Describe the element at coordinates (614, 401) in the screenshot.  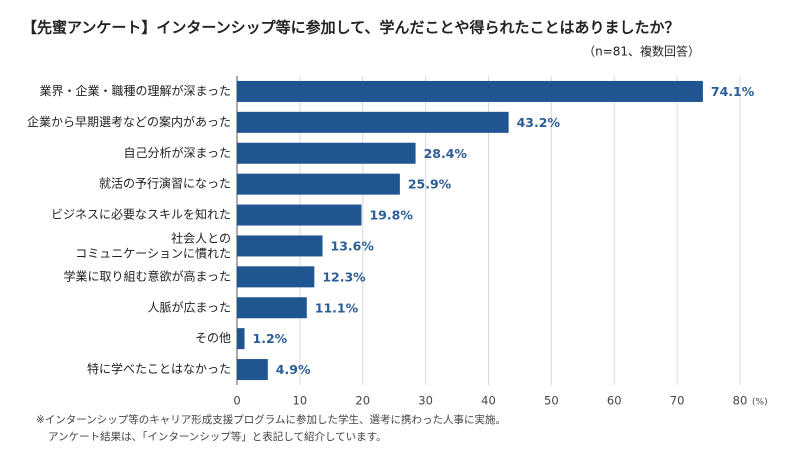
I see `x-tick-label: 60` at that location.